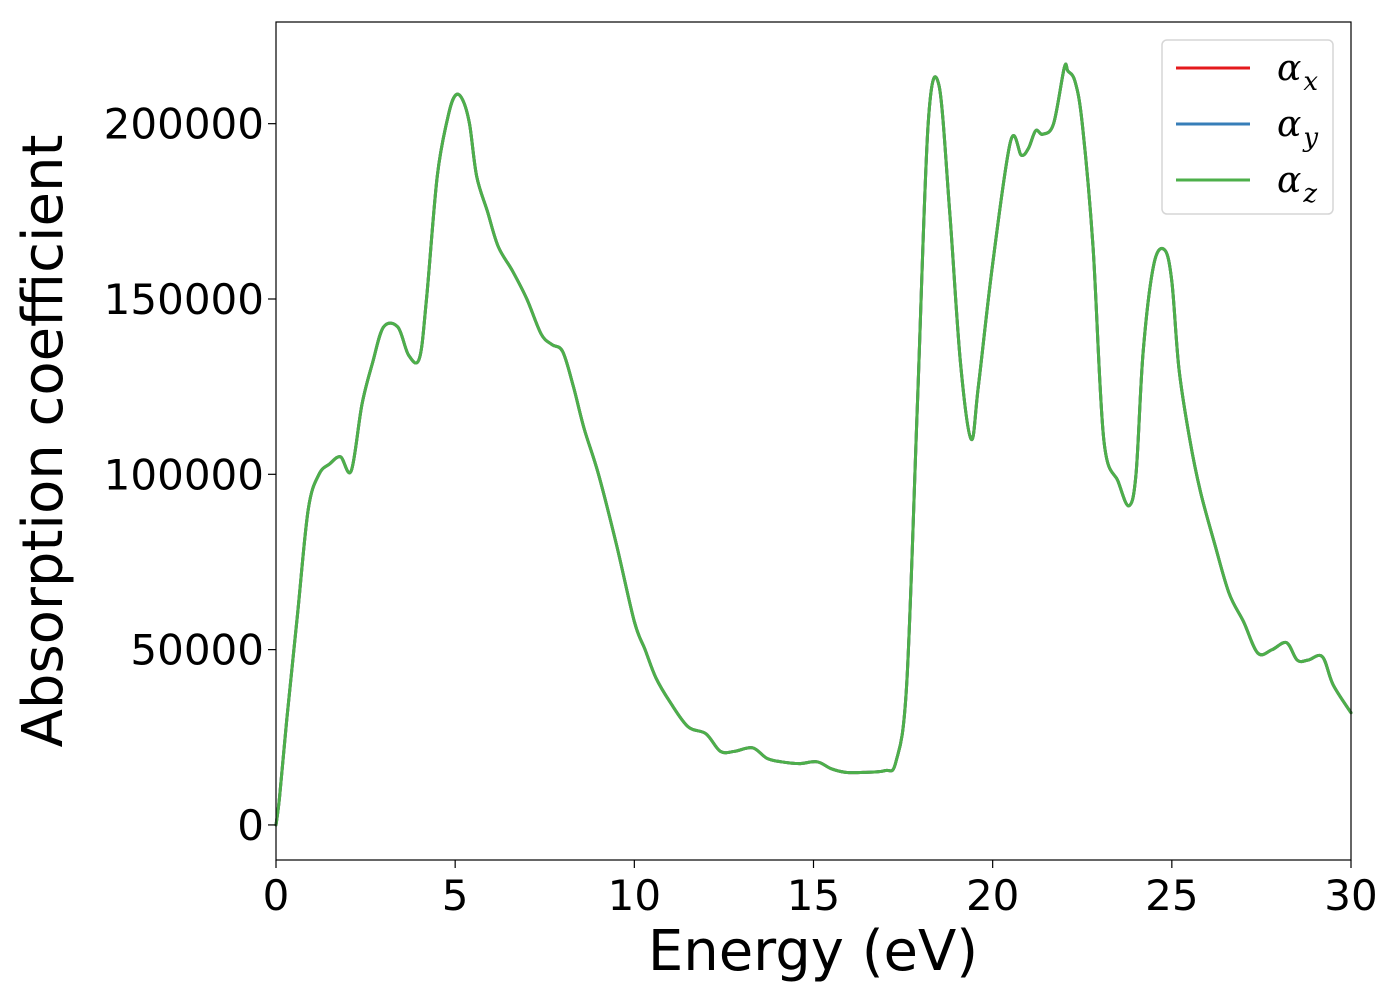  What do you see at coordinates (813, 951) in the screenshot?
I see `x-axis-title: Energy (eV)` at bounding box center [813, 951].